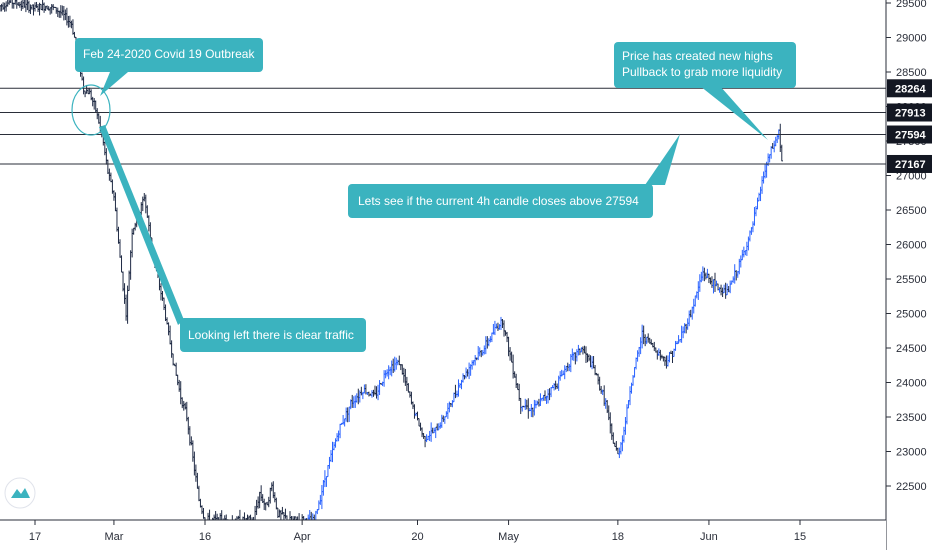  I want to click on tradingview-logo-icon, so click(20, 493).